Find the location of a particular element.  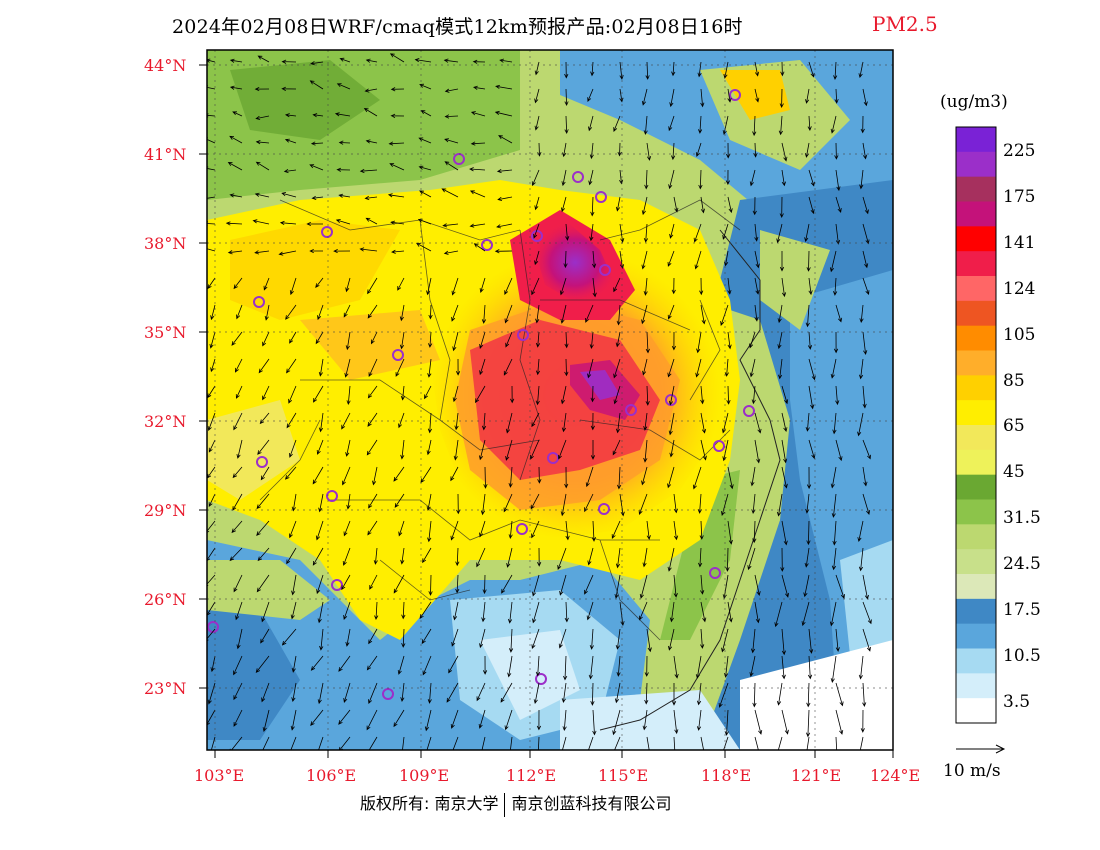

colorbar-label: 24.5 is located at coordinates (1022, 564).